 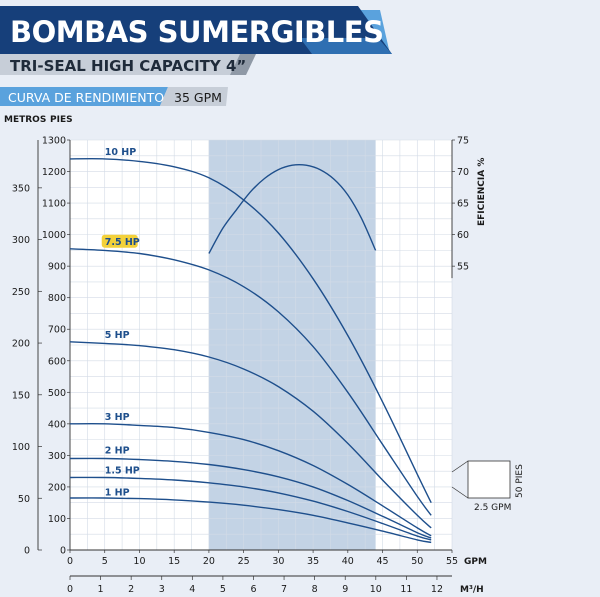 I want to click on y-axis-efficiency-title: EFICIENCIA %, so click(x=482, y=192).